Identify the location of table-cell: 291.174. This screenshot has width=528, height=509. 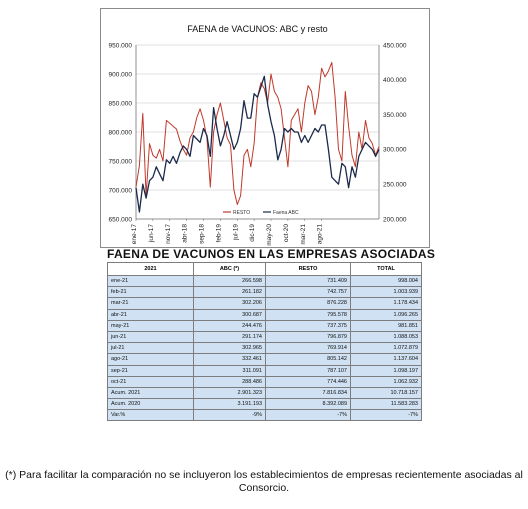
(229, 337).